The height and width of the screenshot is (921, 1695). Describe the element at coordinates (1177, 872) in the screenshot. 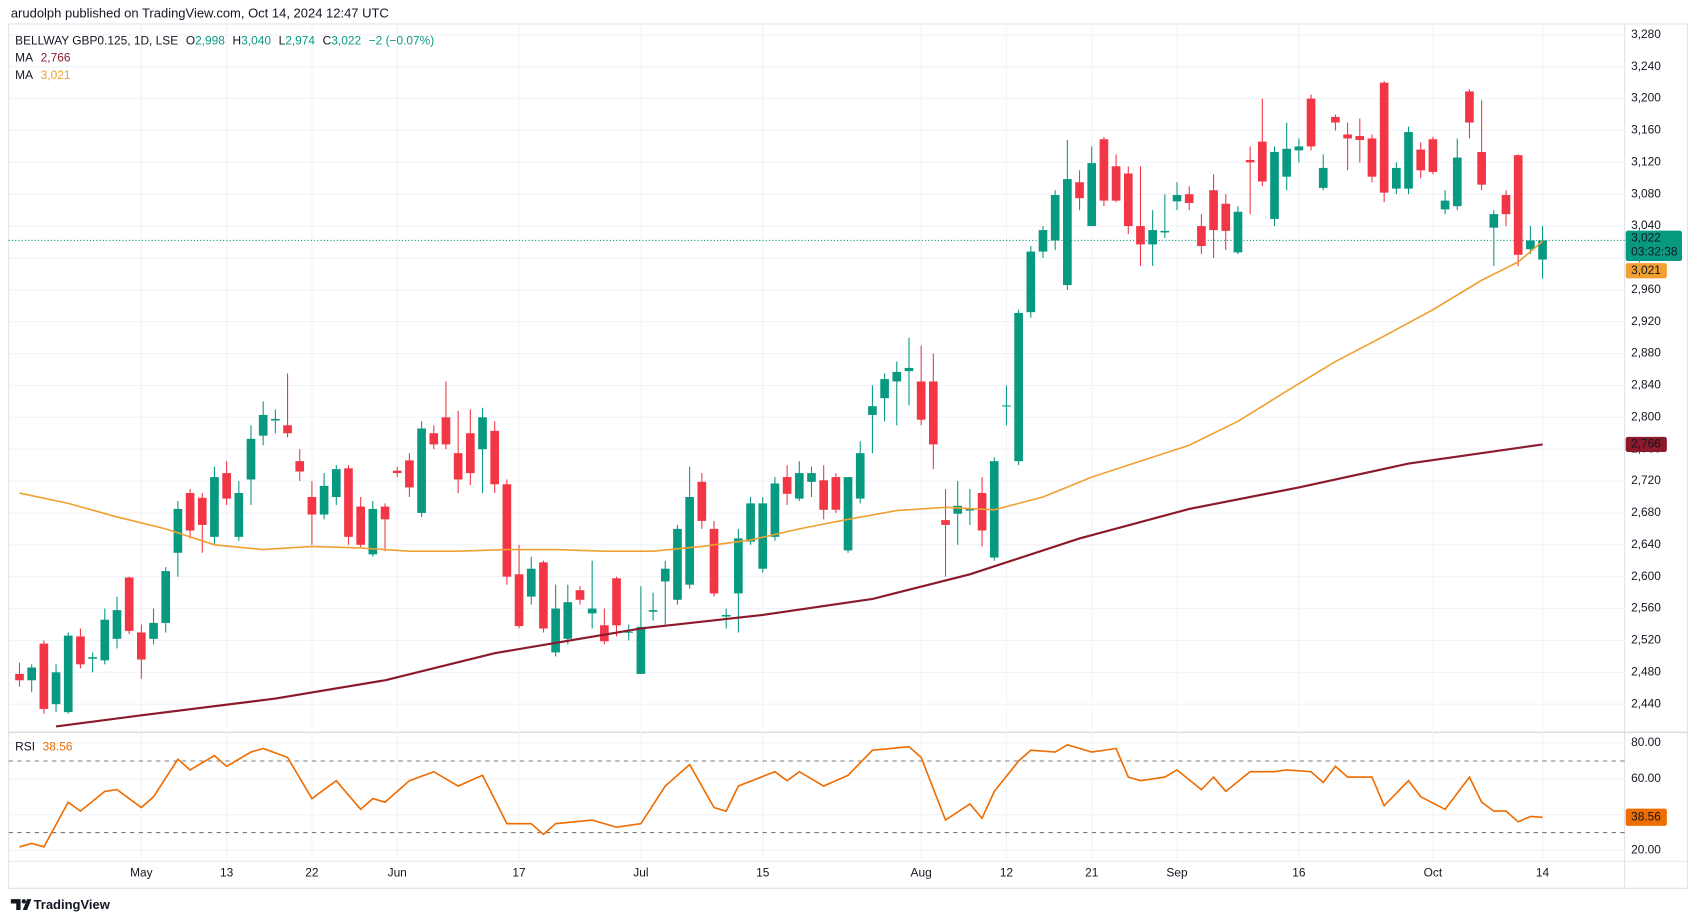

I see `x-tick-label: Sep` at that location.